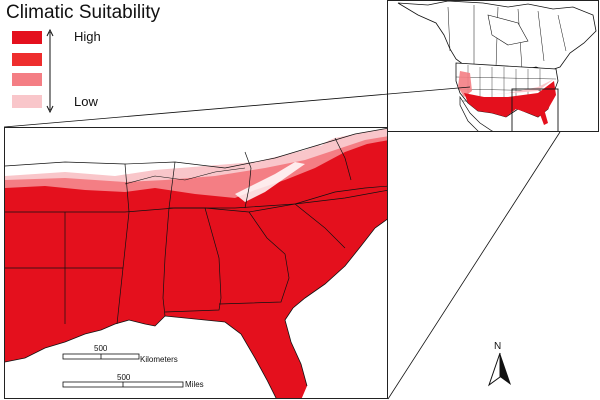 Image resolution: width=600 pixels, height=400 pixels. I want to click on inset-map, so click(493, 66).